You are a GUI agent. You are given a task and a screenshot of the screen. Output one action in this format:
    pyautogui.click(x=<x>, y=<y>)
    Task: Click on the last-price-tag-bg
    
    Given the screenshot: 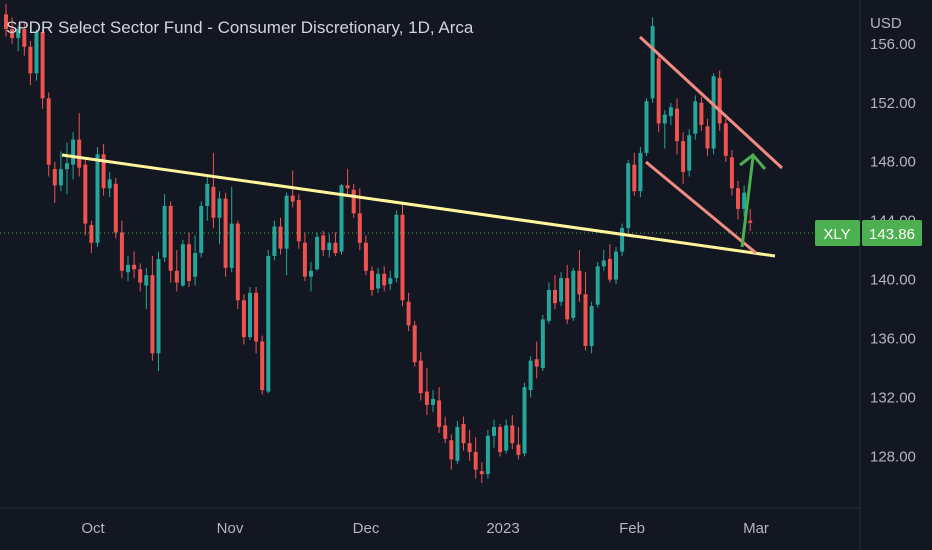 What is the action you would take?
    pyautogui.click(x=892, y=233)
    